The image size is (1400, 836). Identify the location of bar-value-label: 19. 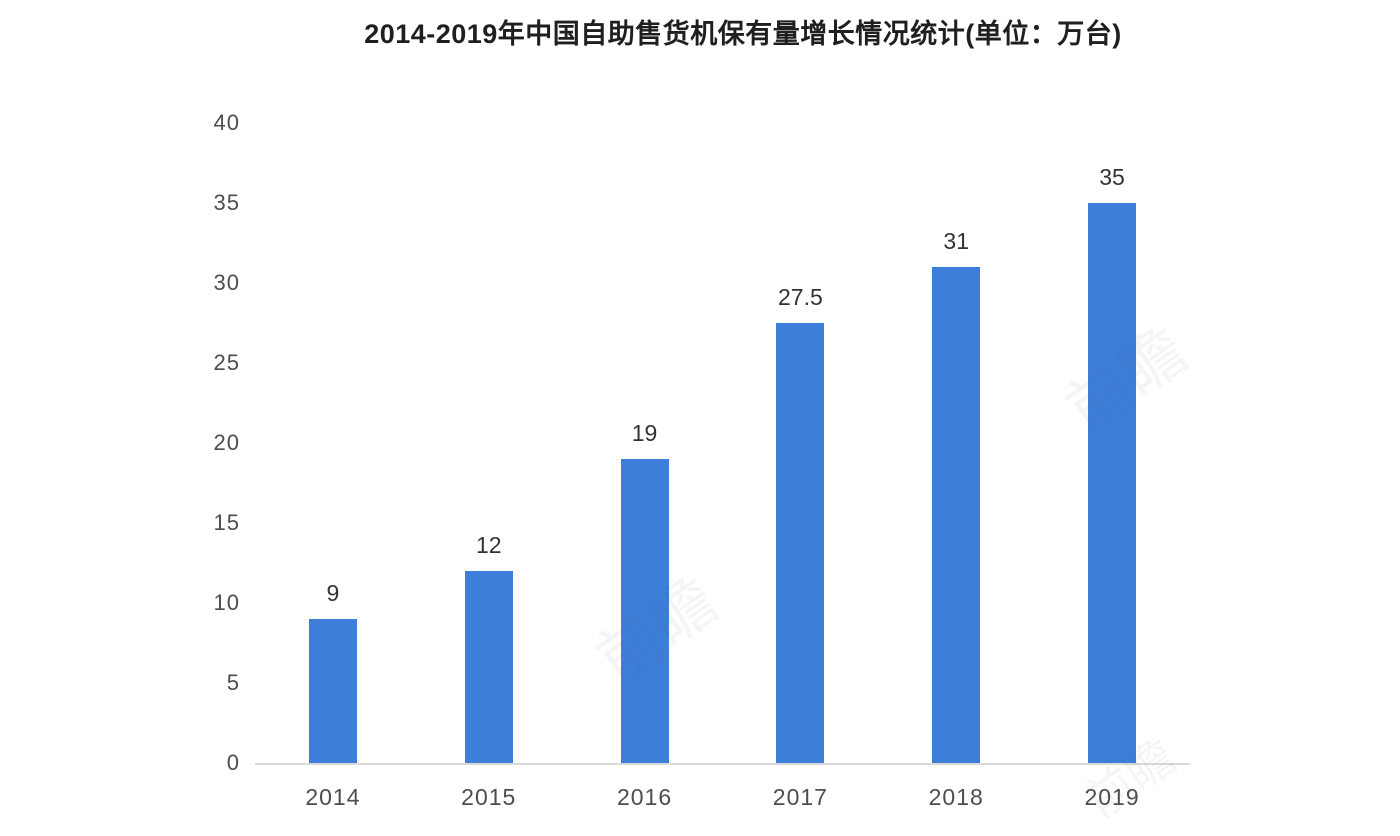
(644, 433).